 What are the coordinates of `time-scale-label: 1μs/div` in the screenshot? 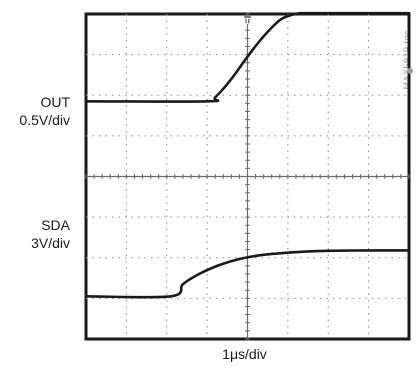 It's located at (244, 354).